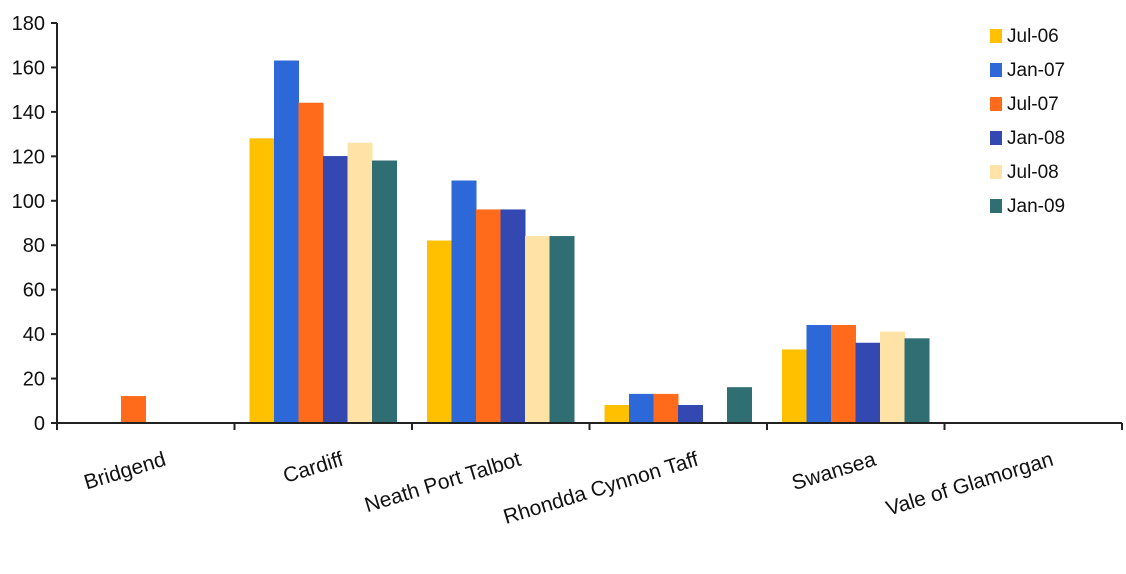 Image resolution: width=1126 pixels, height=574 pixels. Describe the element at coordinates (34, 335) in the screenshot. I see `y-tick-label: 40` at that location.